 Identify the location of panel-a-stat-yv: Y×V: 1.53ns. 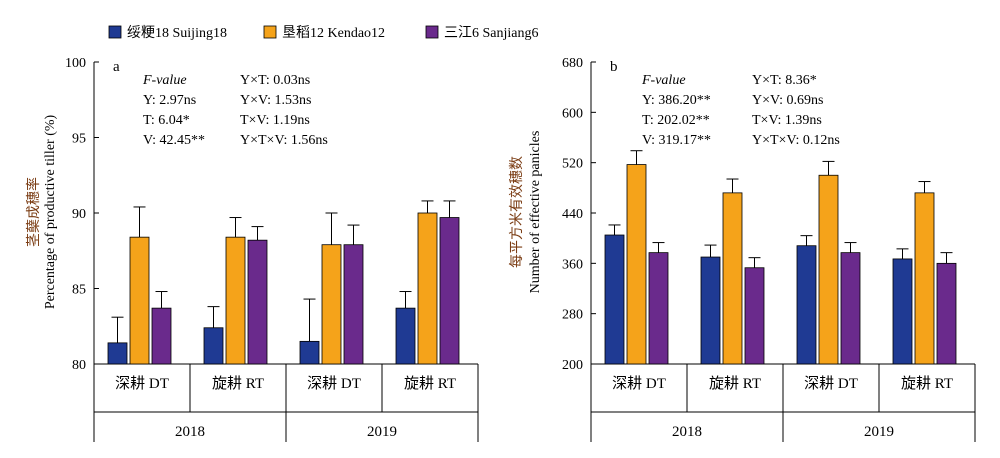
(275, 100).